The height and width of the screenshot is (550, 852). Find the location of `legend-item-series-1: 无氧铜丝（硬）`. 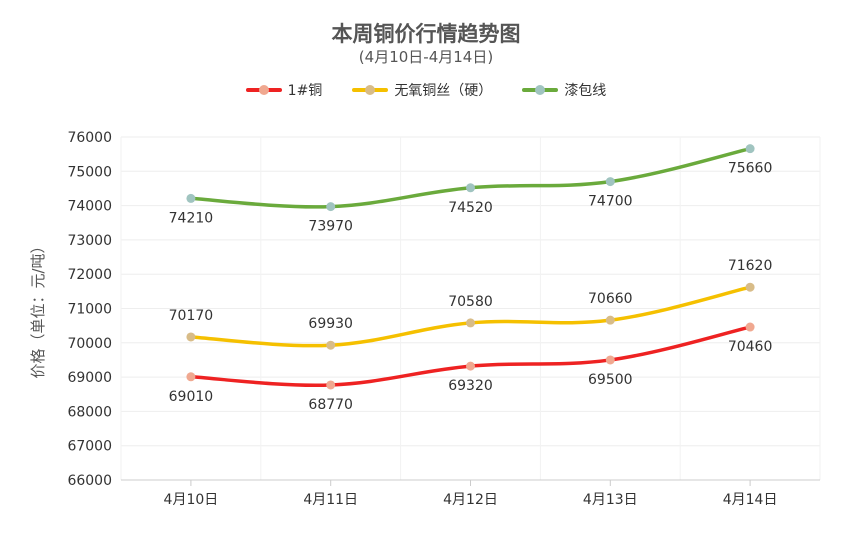

legend-item-series-1: 无氧铜丝（硬） is located at coordinates (422, 90).